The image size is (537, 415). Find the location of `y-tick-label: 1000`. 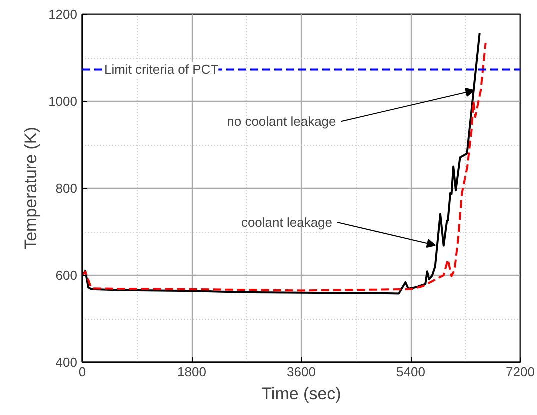

y-tick-label: 1000 is located at coordinates (63, 101).